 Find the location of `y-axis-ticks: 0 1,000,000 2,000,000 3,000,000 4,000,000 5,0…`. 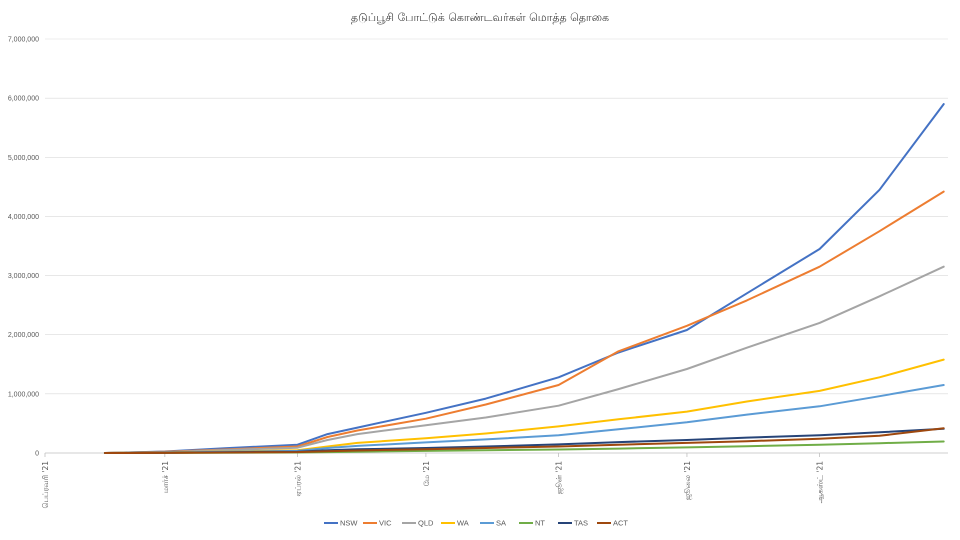

y-axis-ticks: 0 1,000,000 2,000,000 3,000,000 4,000,000 5,0… is located at coordinates (23, 247).